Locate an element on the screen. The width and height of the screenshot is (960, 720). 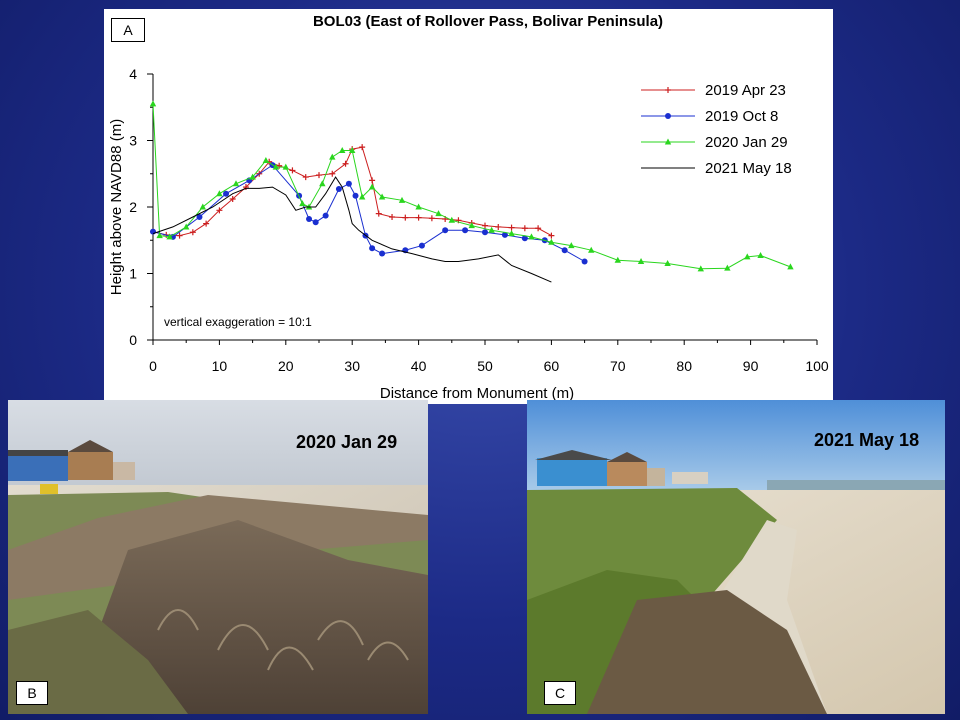
legend-label: 2019 Apr 23 is located at coordinates (745, 90).